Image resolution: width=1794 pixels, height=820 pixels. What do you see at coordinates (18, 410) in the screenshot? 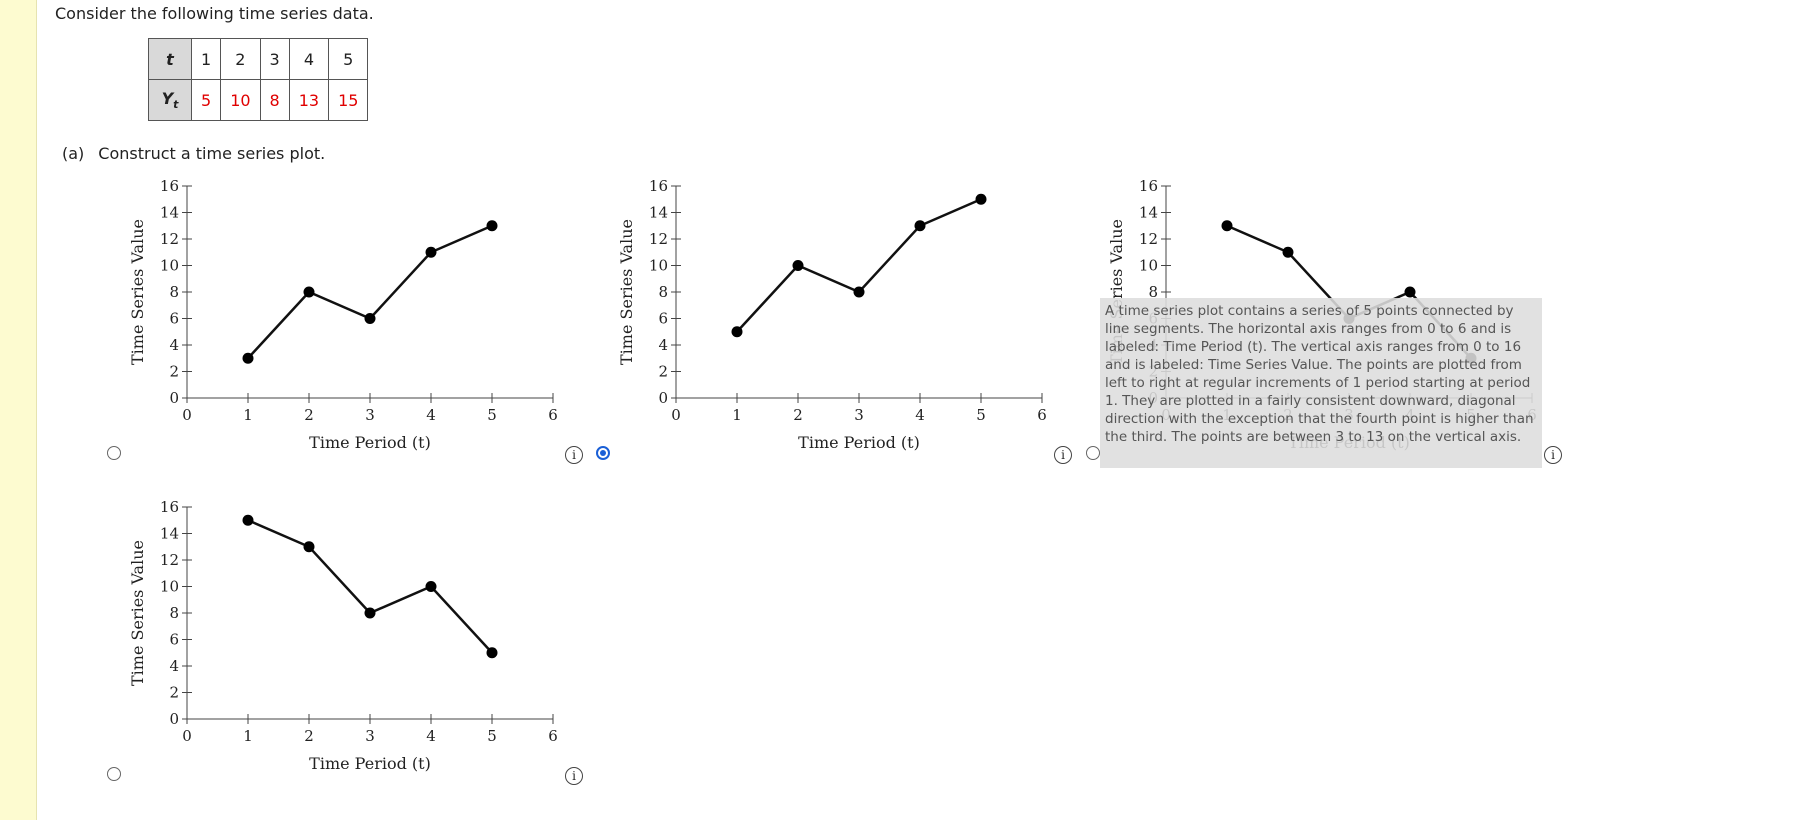
I see `left-margin-bar` at bounding box center [18, 410].